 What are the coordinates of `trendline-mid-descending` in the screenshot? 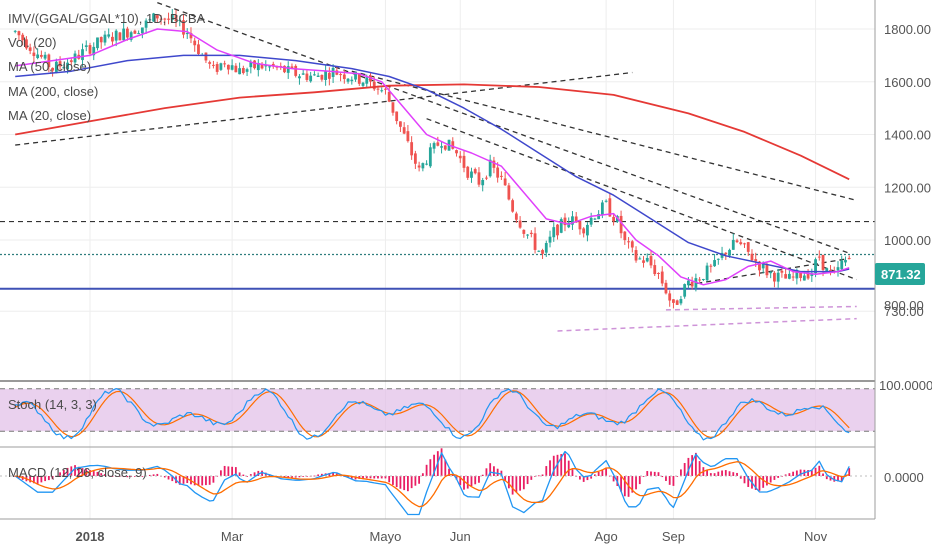 It's located at (641, 199).